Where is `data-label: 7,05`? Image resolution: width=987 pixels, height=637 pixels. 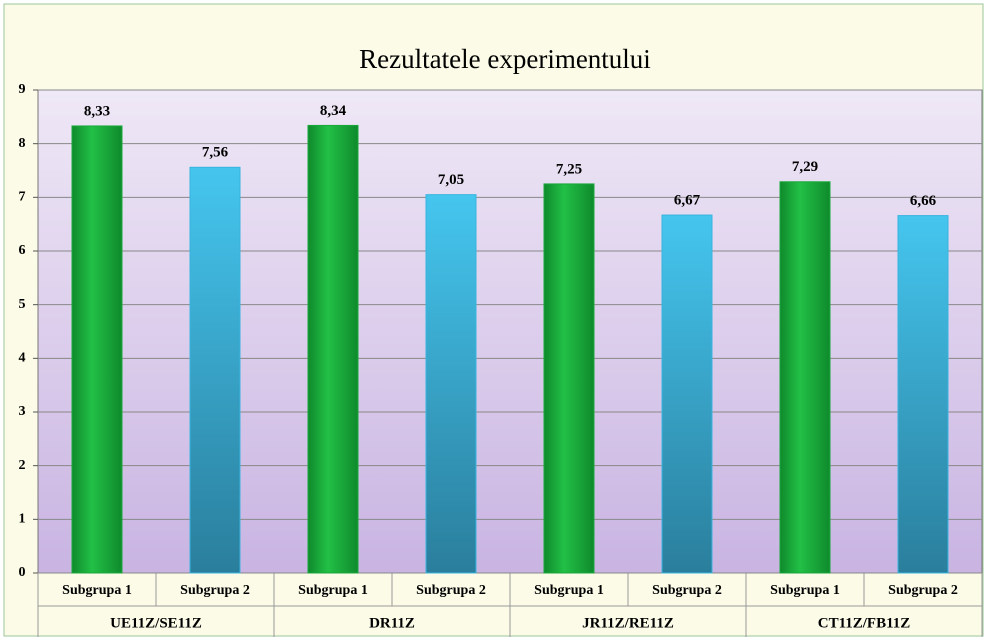
data-label: 7,05 is located at coordinates (451, 180).